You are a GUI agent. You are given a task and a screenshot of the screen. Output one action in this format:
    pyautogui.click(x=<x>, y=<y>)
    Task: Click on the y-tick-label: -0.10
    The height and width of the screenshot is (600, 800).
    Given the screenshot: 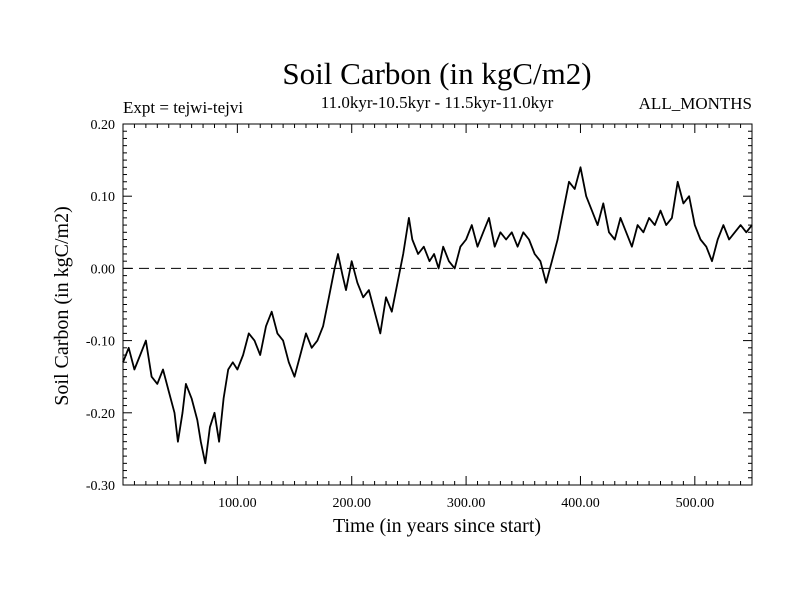 What is the action you would take?
    pyautogui.click(x=100, y=342)
    